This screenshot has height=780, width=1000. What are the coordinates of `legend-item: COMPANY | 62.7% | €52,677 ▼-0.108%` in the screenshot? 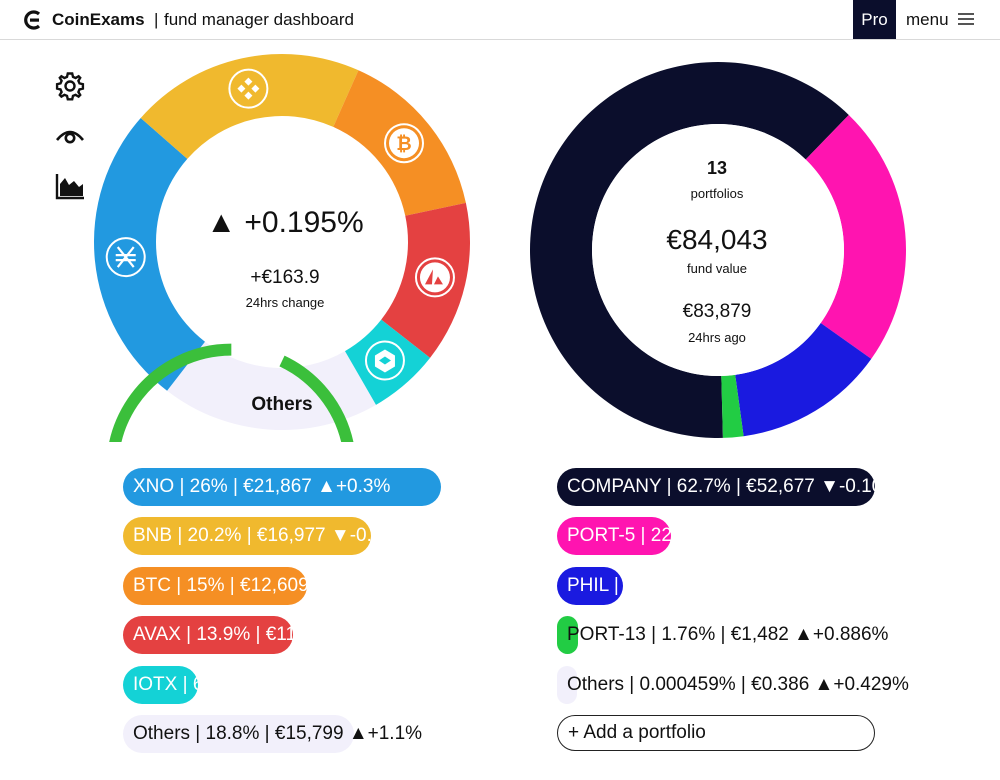 It's located at (733, 487).